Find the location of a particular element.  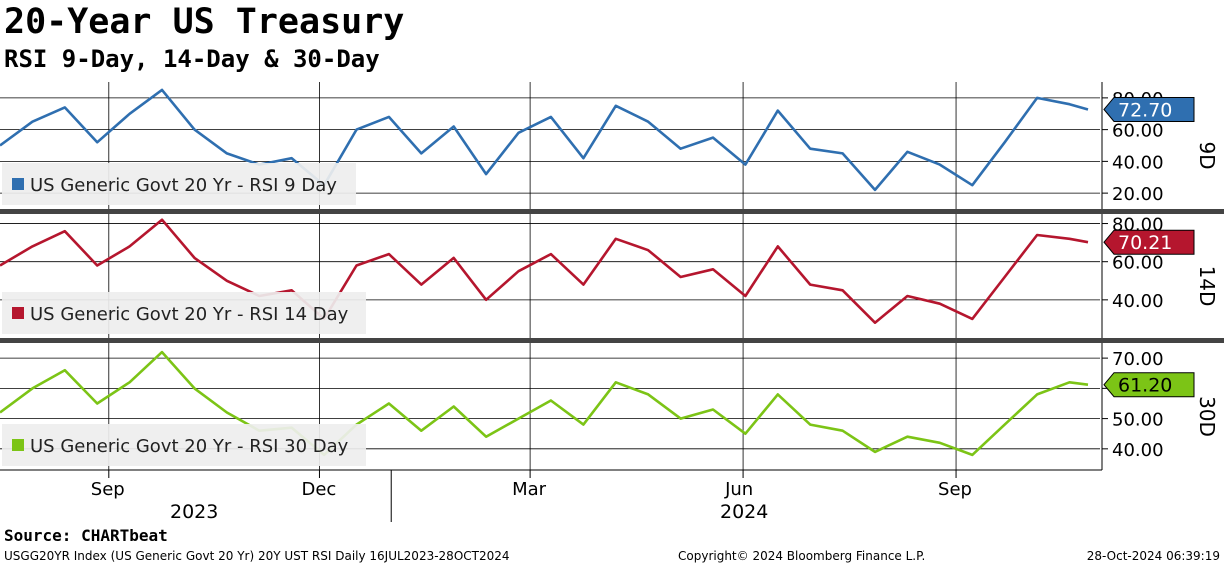

year-label: 2024 is located at coordinates (744, 512).